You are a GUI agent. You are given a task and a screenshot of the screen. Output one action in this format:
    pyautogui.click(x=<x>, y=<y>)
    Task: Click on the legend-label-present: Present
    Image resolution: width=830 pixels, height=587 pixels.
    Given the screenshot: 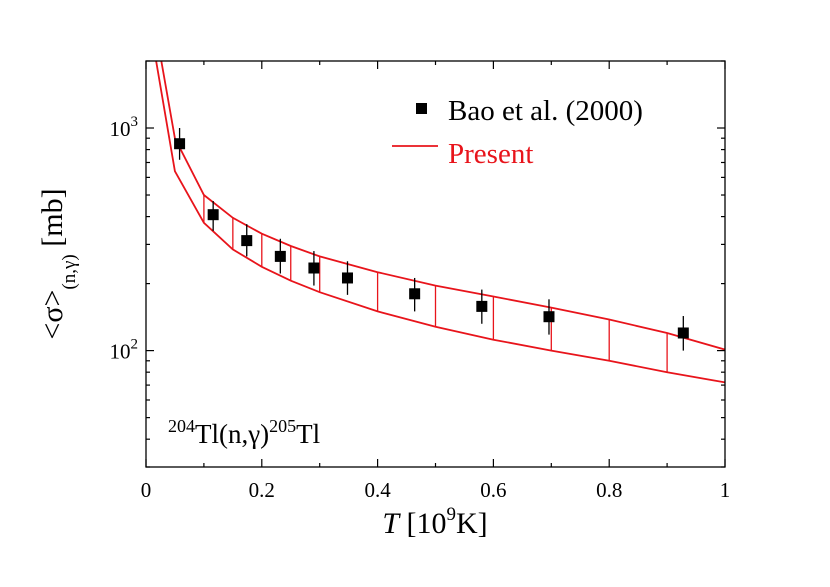 What is the action you would take?
    pyautogui.click(x=490, y=154)
    